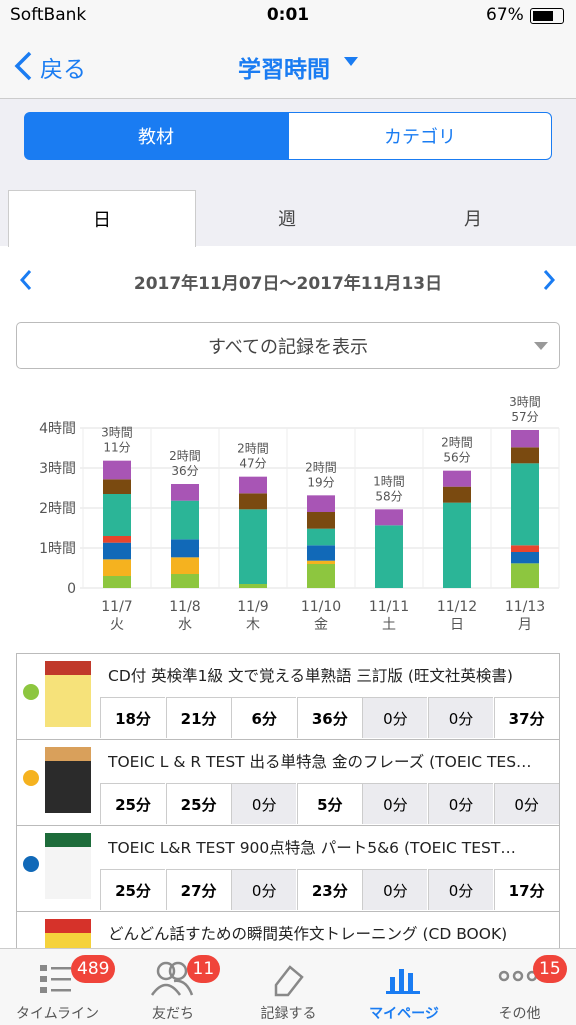  What do you see at coordinates (116, 607) in the screenshot?
I see `x-tick-label: 11/7` at bounding box center [116, 607].